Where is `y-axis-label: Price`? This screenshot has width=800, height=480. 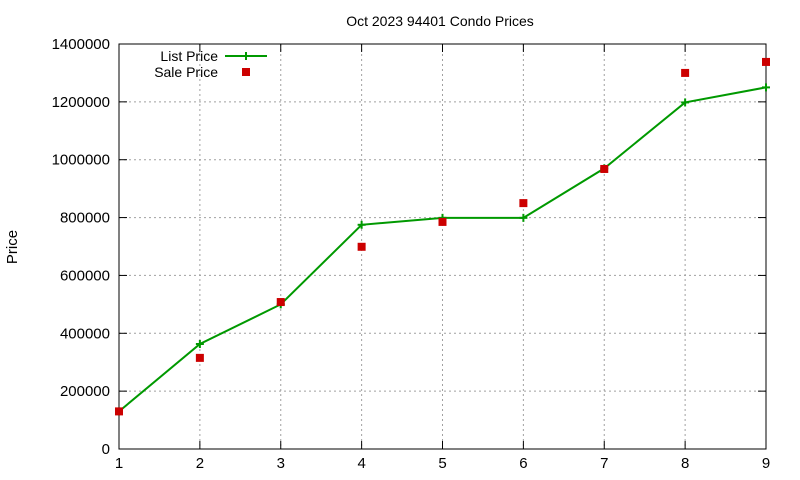
y-axis-label: Price is located at coordinates (12, 247).